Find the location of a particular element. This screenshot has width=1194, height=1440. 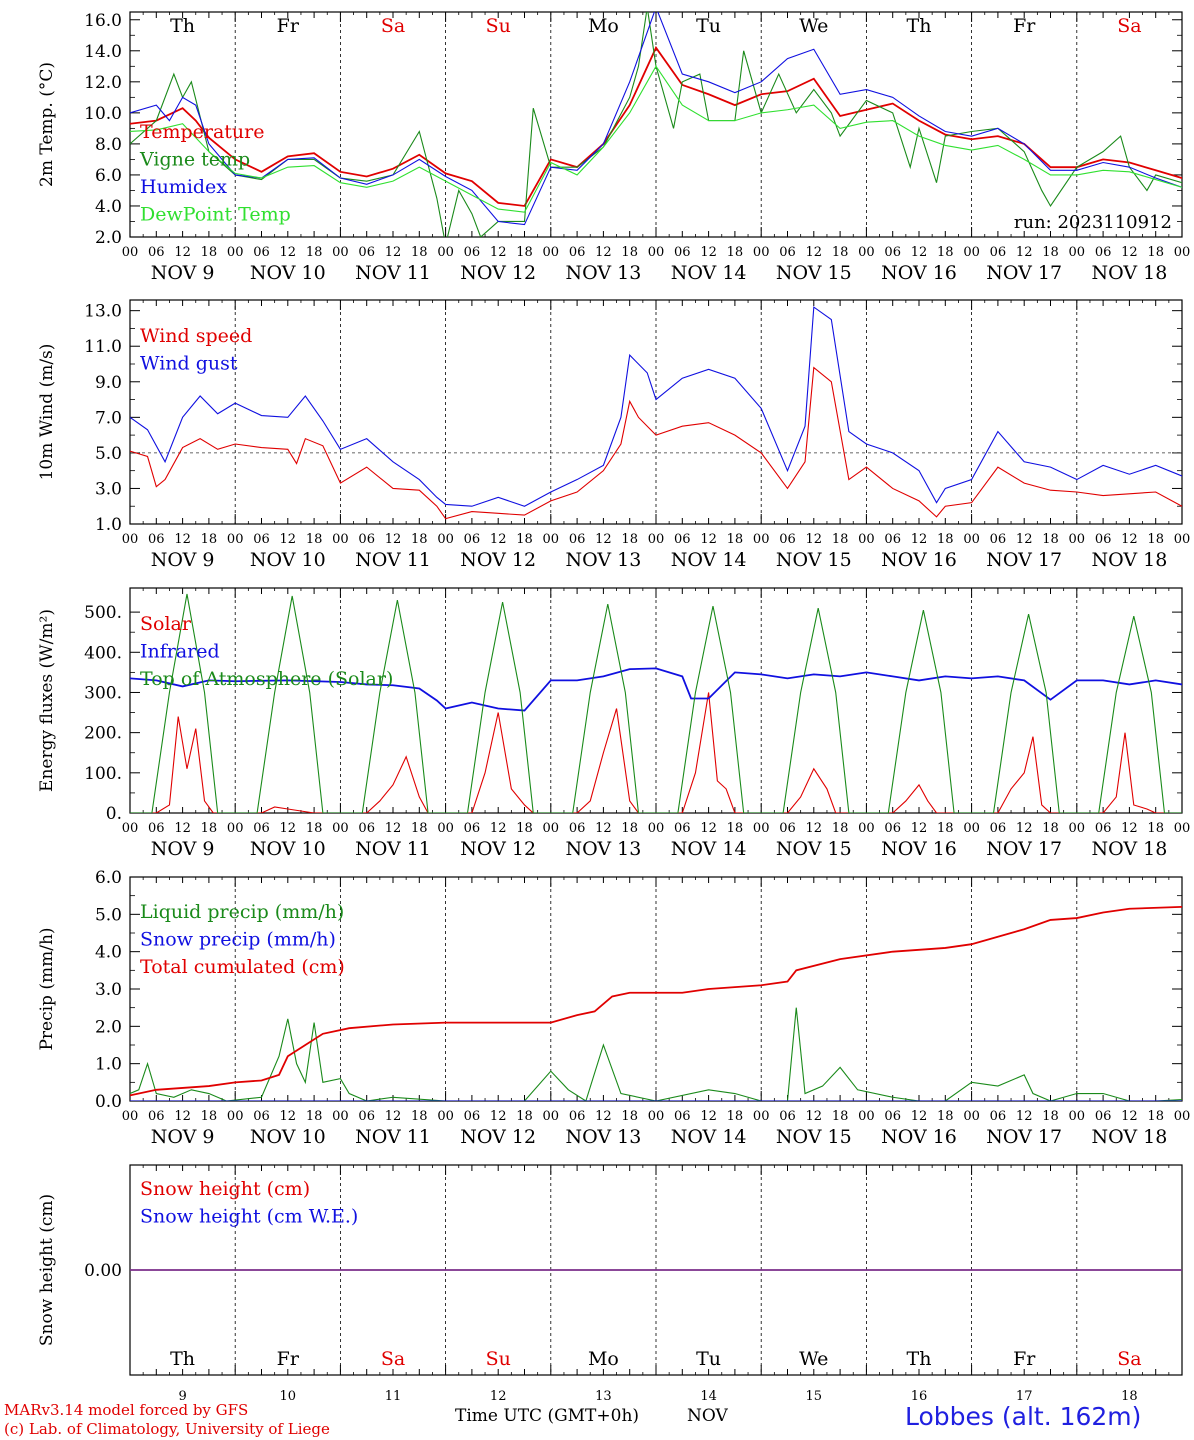

date-label: NOV 9 is located at coordinates (183, 560).